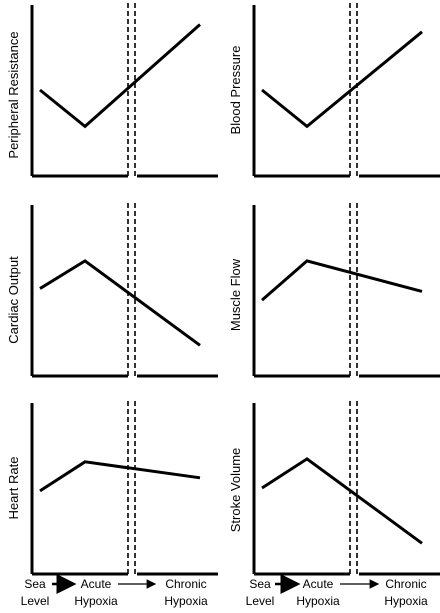 The height and width of the screenshot is (613, 440). I want to click on xlabel-acute-hypoxia-right: Hypoxia, so click(318, 601).